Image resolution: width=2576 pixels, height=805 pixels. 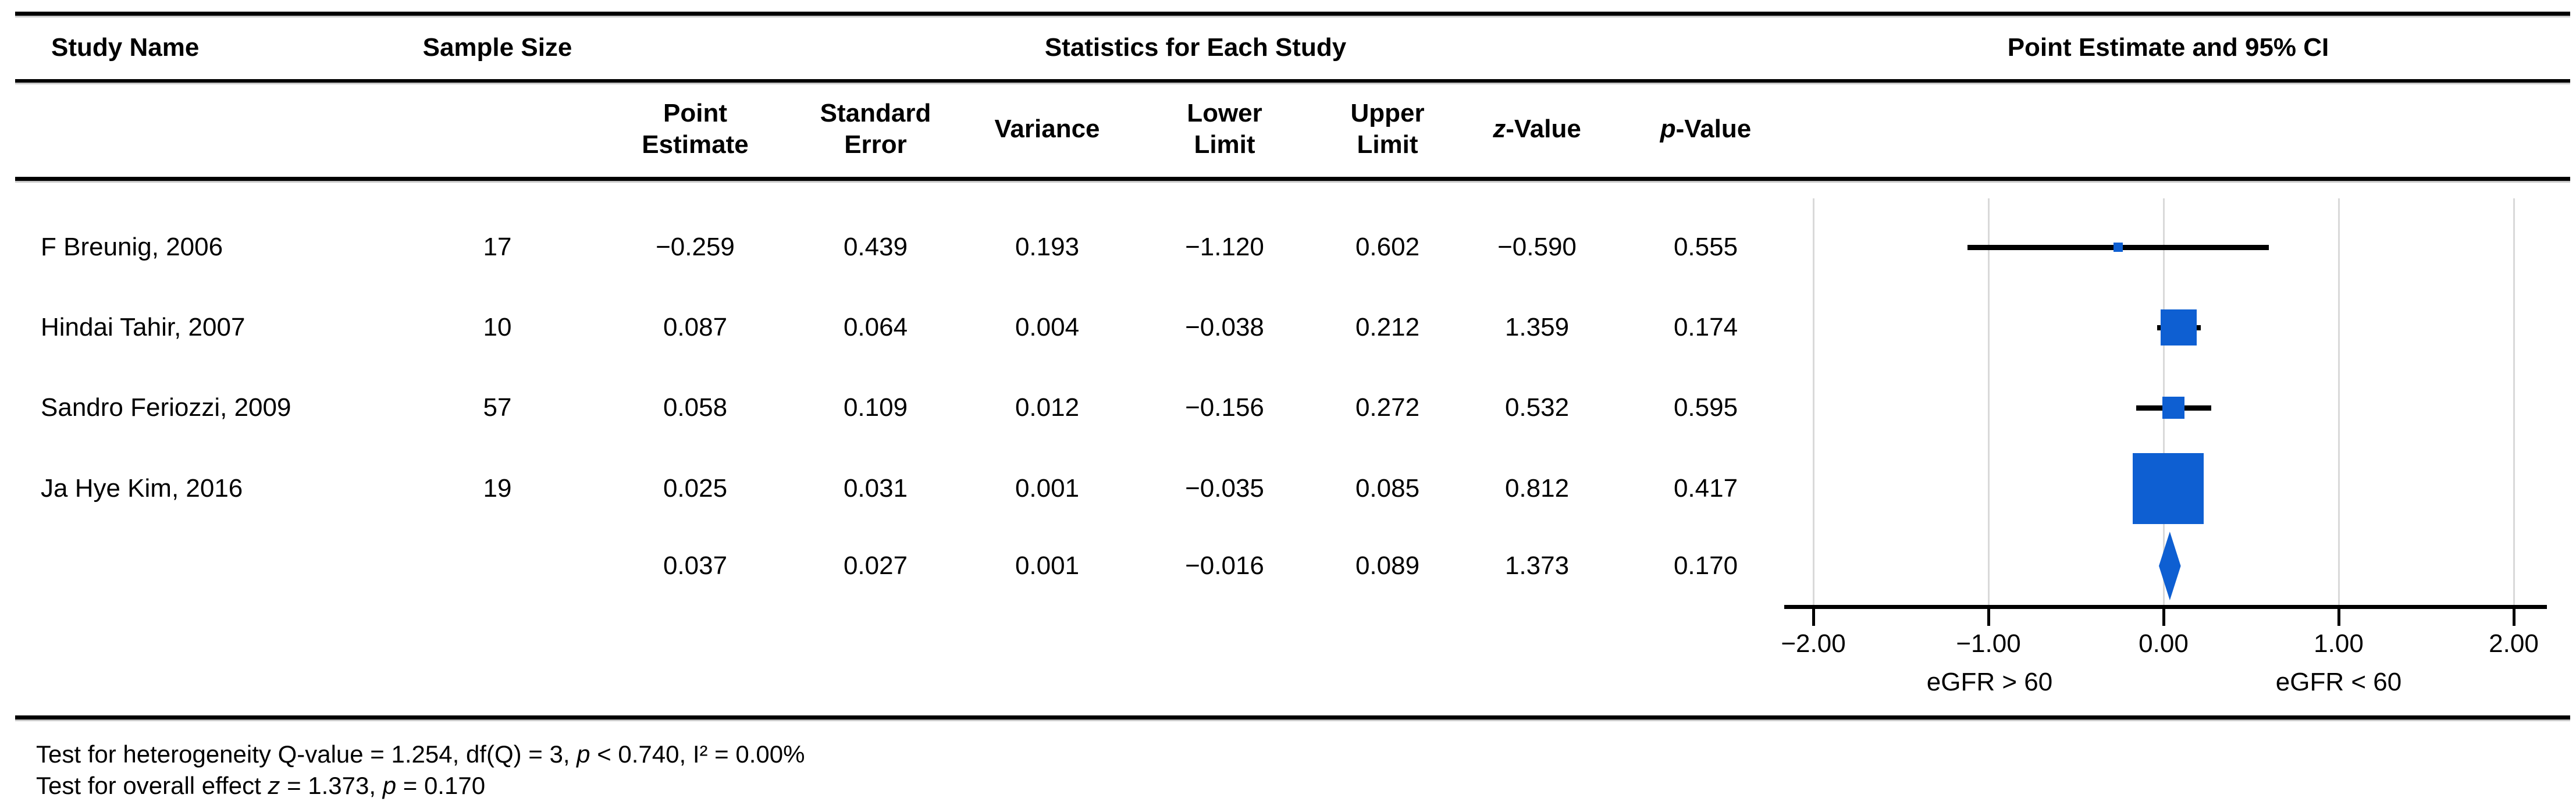 What do you see at coordinates (2514, 644) in the screenshot?
I see `axis-tick-label: 2.00` at bounding box center [2514, 644].